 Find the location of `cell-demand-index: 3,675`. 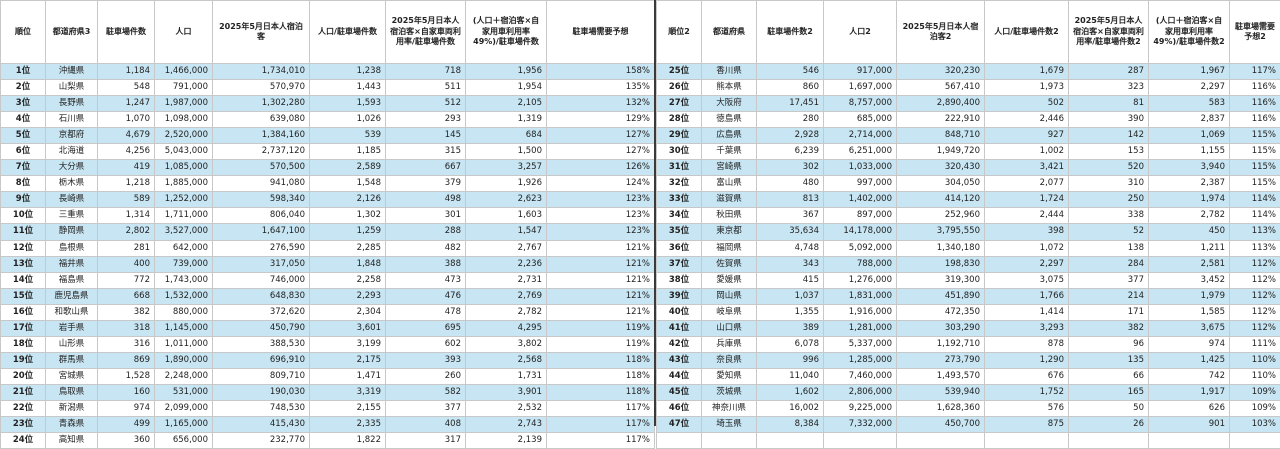

cell-demand-index: 3,675 is located at coordinates (1189, 328).